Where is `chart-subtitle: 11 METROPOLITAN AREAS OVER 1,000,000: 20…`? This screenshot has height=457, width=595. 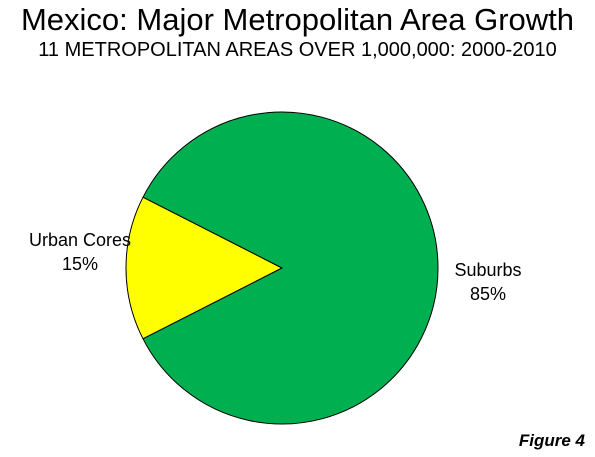
chart-subtitle: 11 METROPOLITAN AREAS OVER 1,000,000: 20… is located at coordinates (297, 50).